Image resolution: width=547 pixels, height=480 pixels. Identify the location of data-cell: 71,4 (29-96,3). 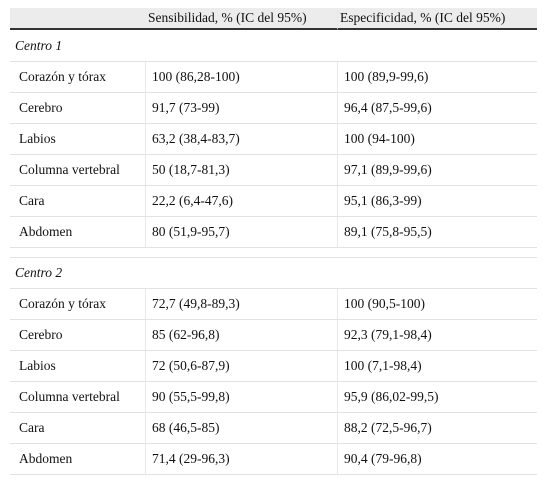
(241, 459).